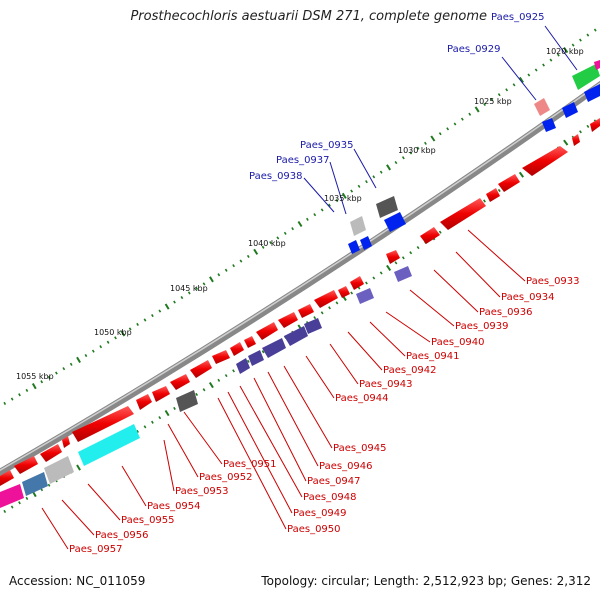  Describe the element at coordinates (303, 160) in the screenshot. I see `gene-label: Paes_0937` at that location.